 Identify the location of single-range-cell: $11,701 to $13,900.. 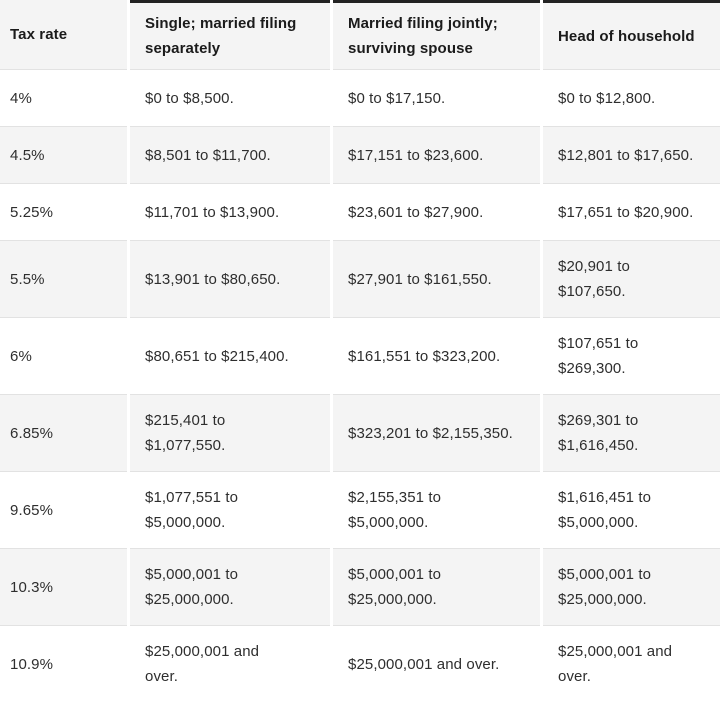
(230, 211).